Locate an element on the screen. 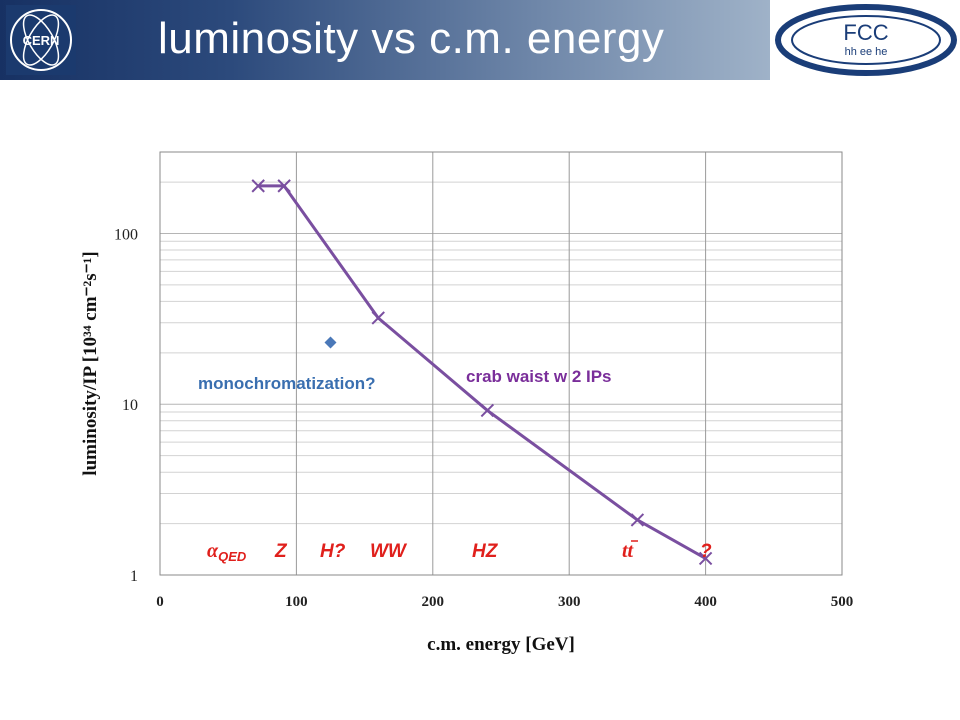 This screenshot has width=960, height=720. fcc-logo: FCC hh ee he is located at coordinates (866, 40).